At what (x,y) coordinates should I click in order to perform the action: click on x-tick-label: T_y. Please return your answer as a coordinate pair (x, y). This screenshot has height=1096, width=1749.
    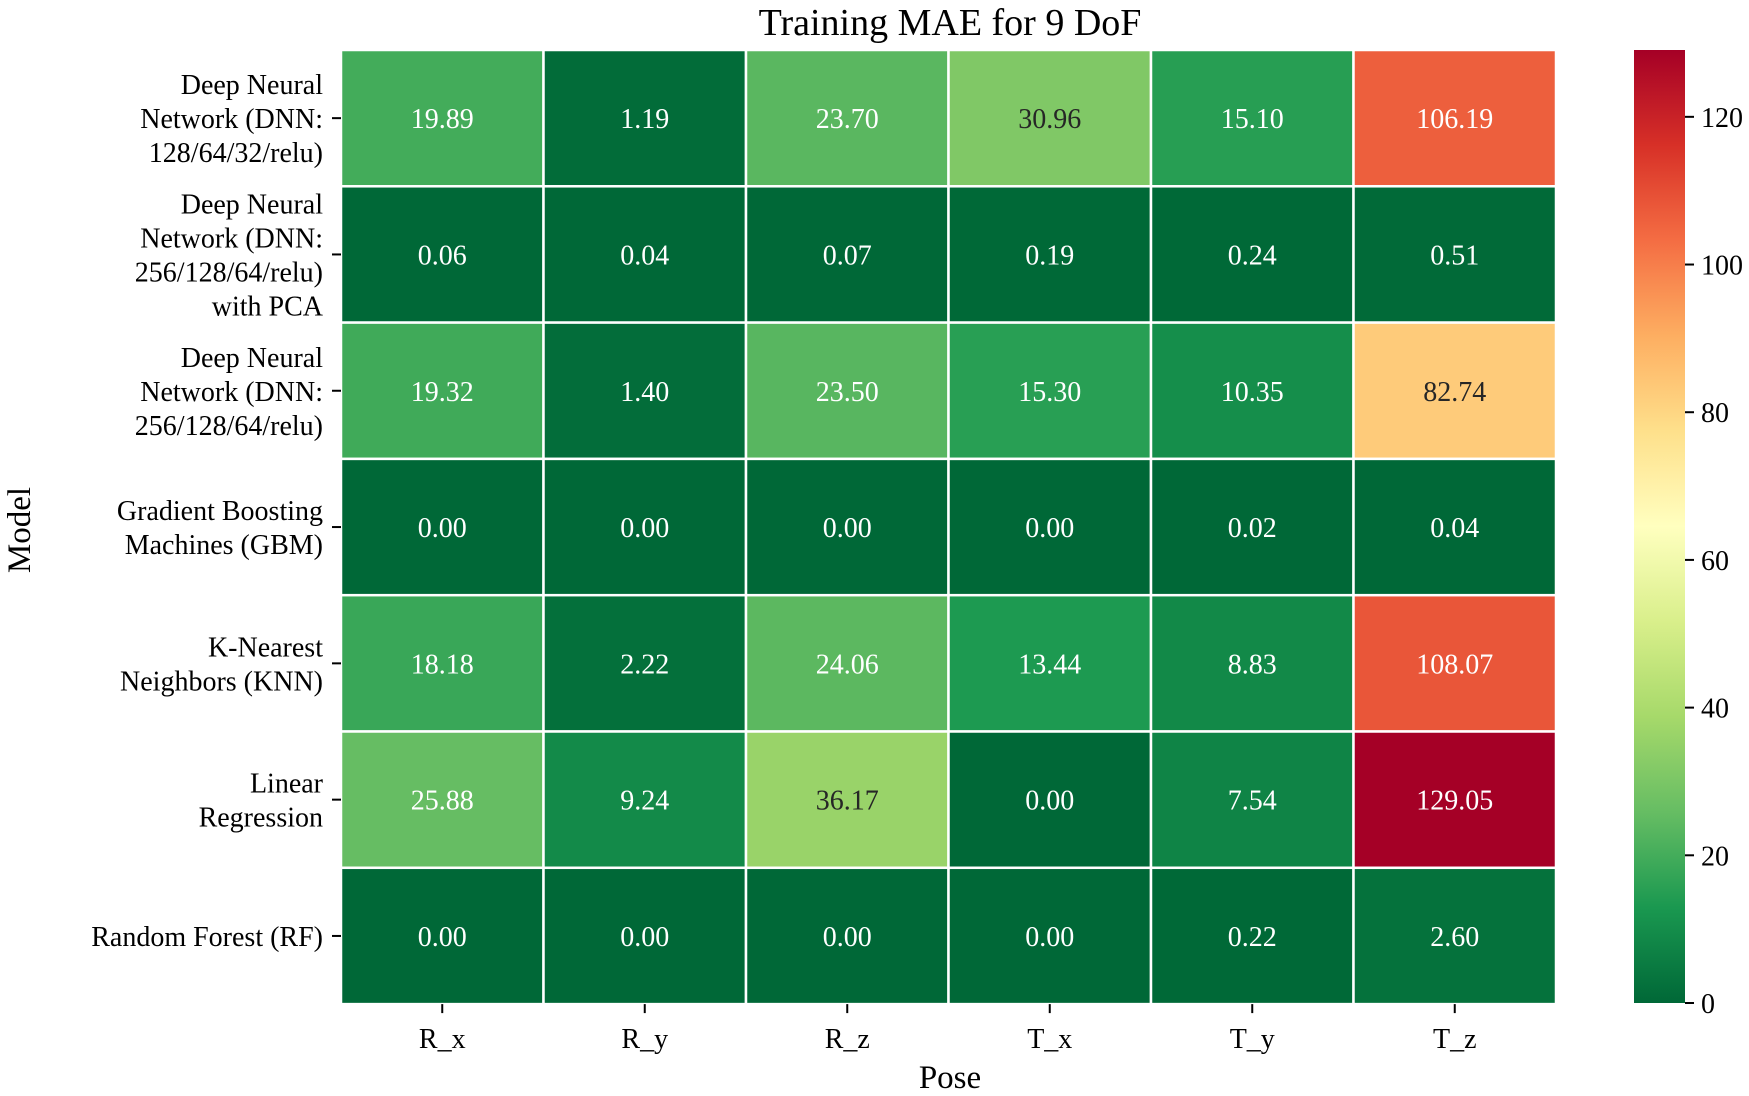
    Looking at the image, I should click on (1252, 1039).